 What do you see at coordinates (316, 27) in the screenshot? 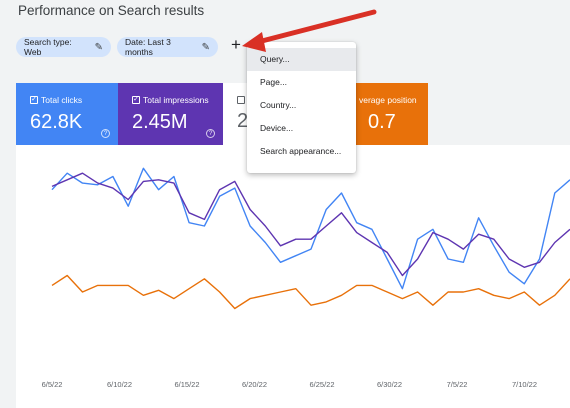
I see `arrow-shaft` at bounding box center [316, 27].